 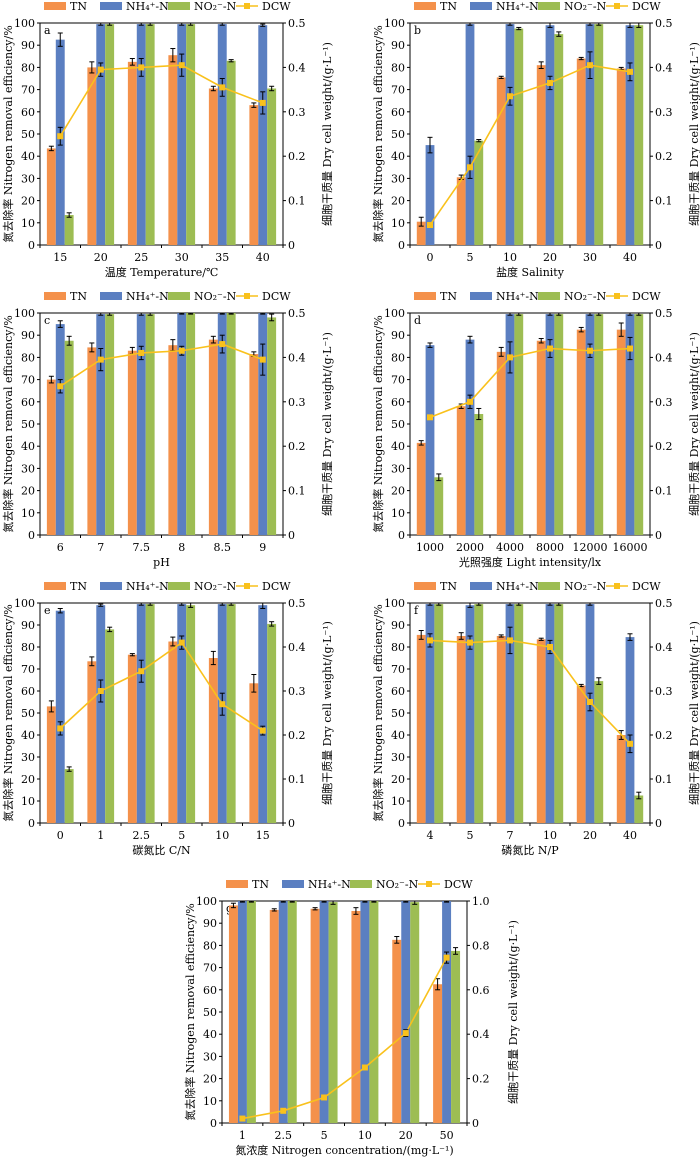 I want to click on y-tick-label: 60, so click(x=28, y=691).